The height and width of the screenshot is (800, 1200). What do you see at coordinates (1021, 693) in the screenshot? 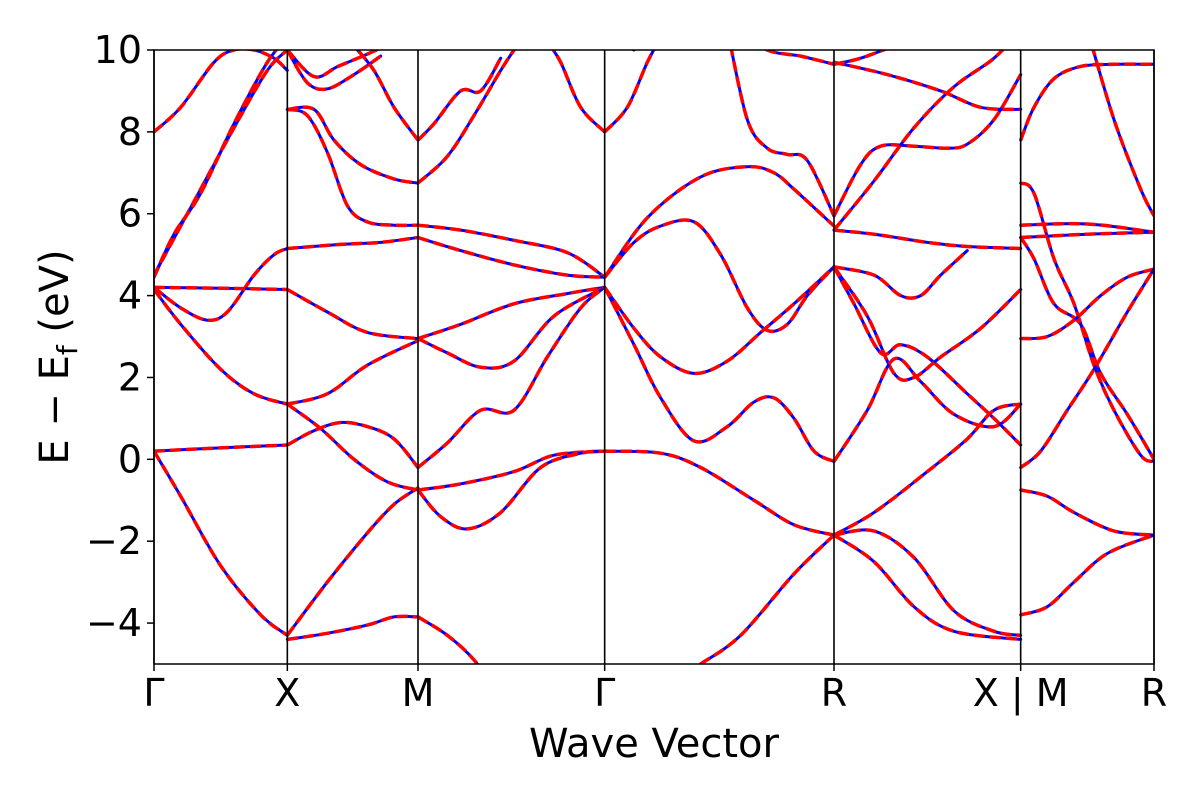
I see `x-tick-label: X | M` at bounding box center [1021, 693].